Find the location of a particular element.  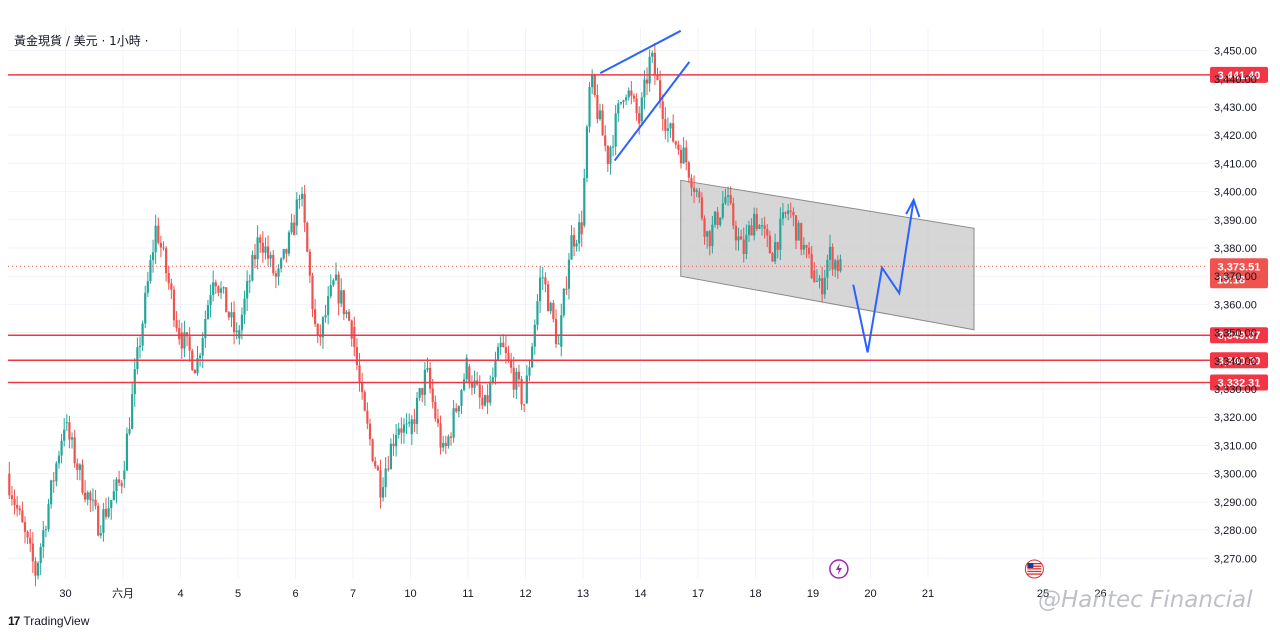

x-tick-label: 14 is located at coordinates (640, 594).